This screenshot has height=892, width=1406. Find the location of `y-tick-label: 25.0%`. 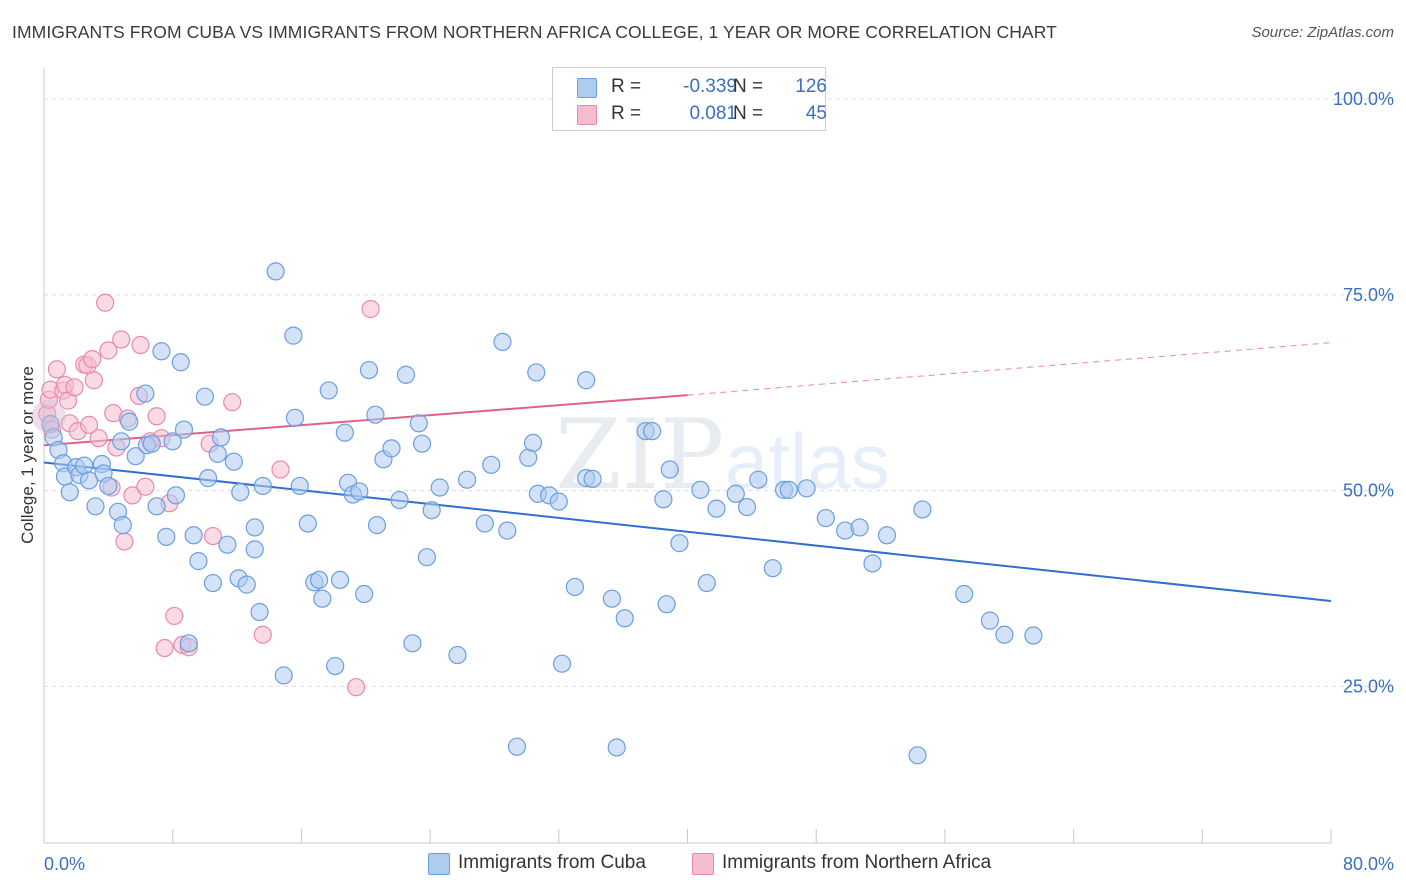

y-tick-label: 25.0% is located at coordinates (1368, 686).